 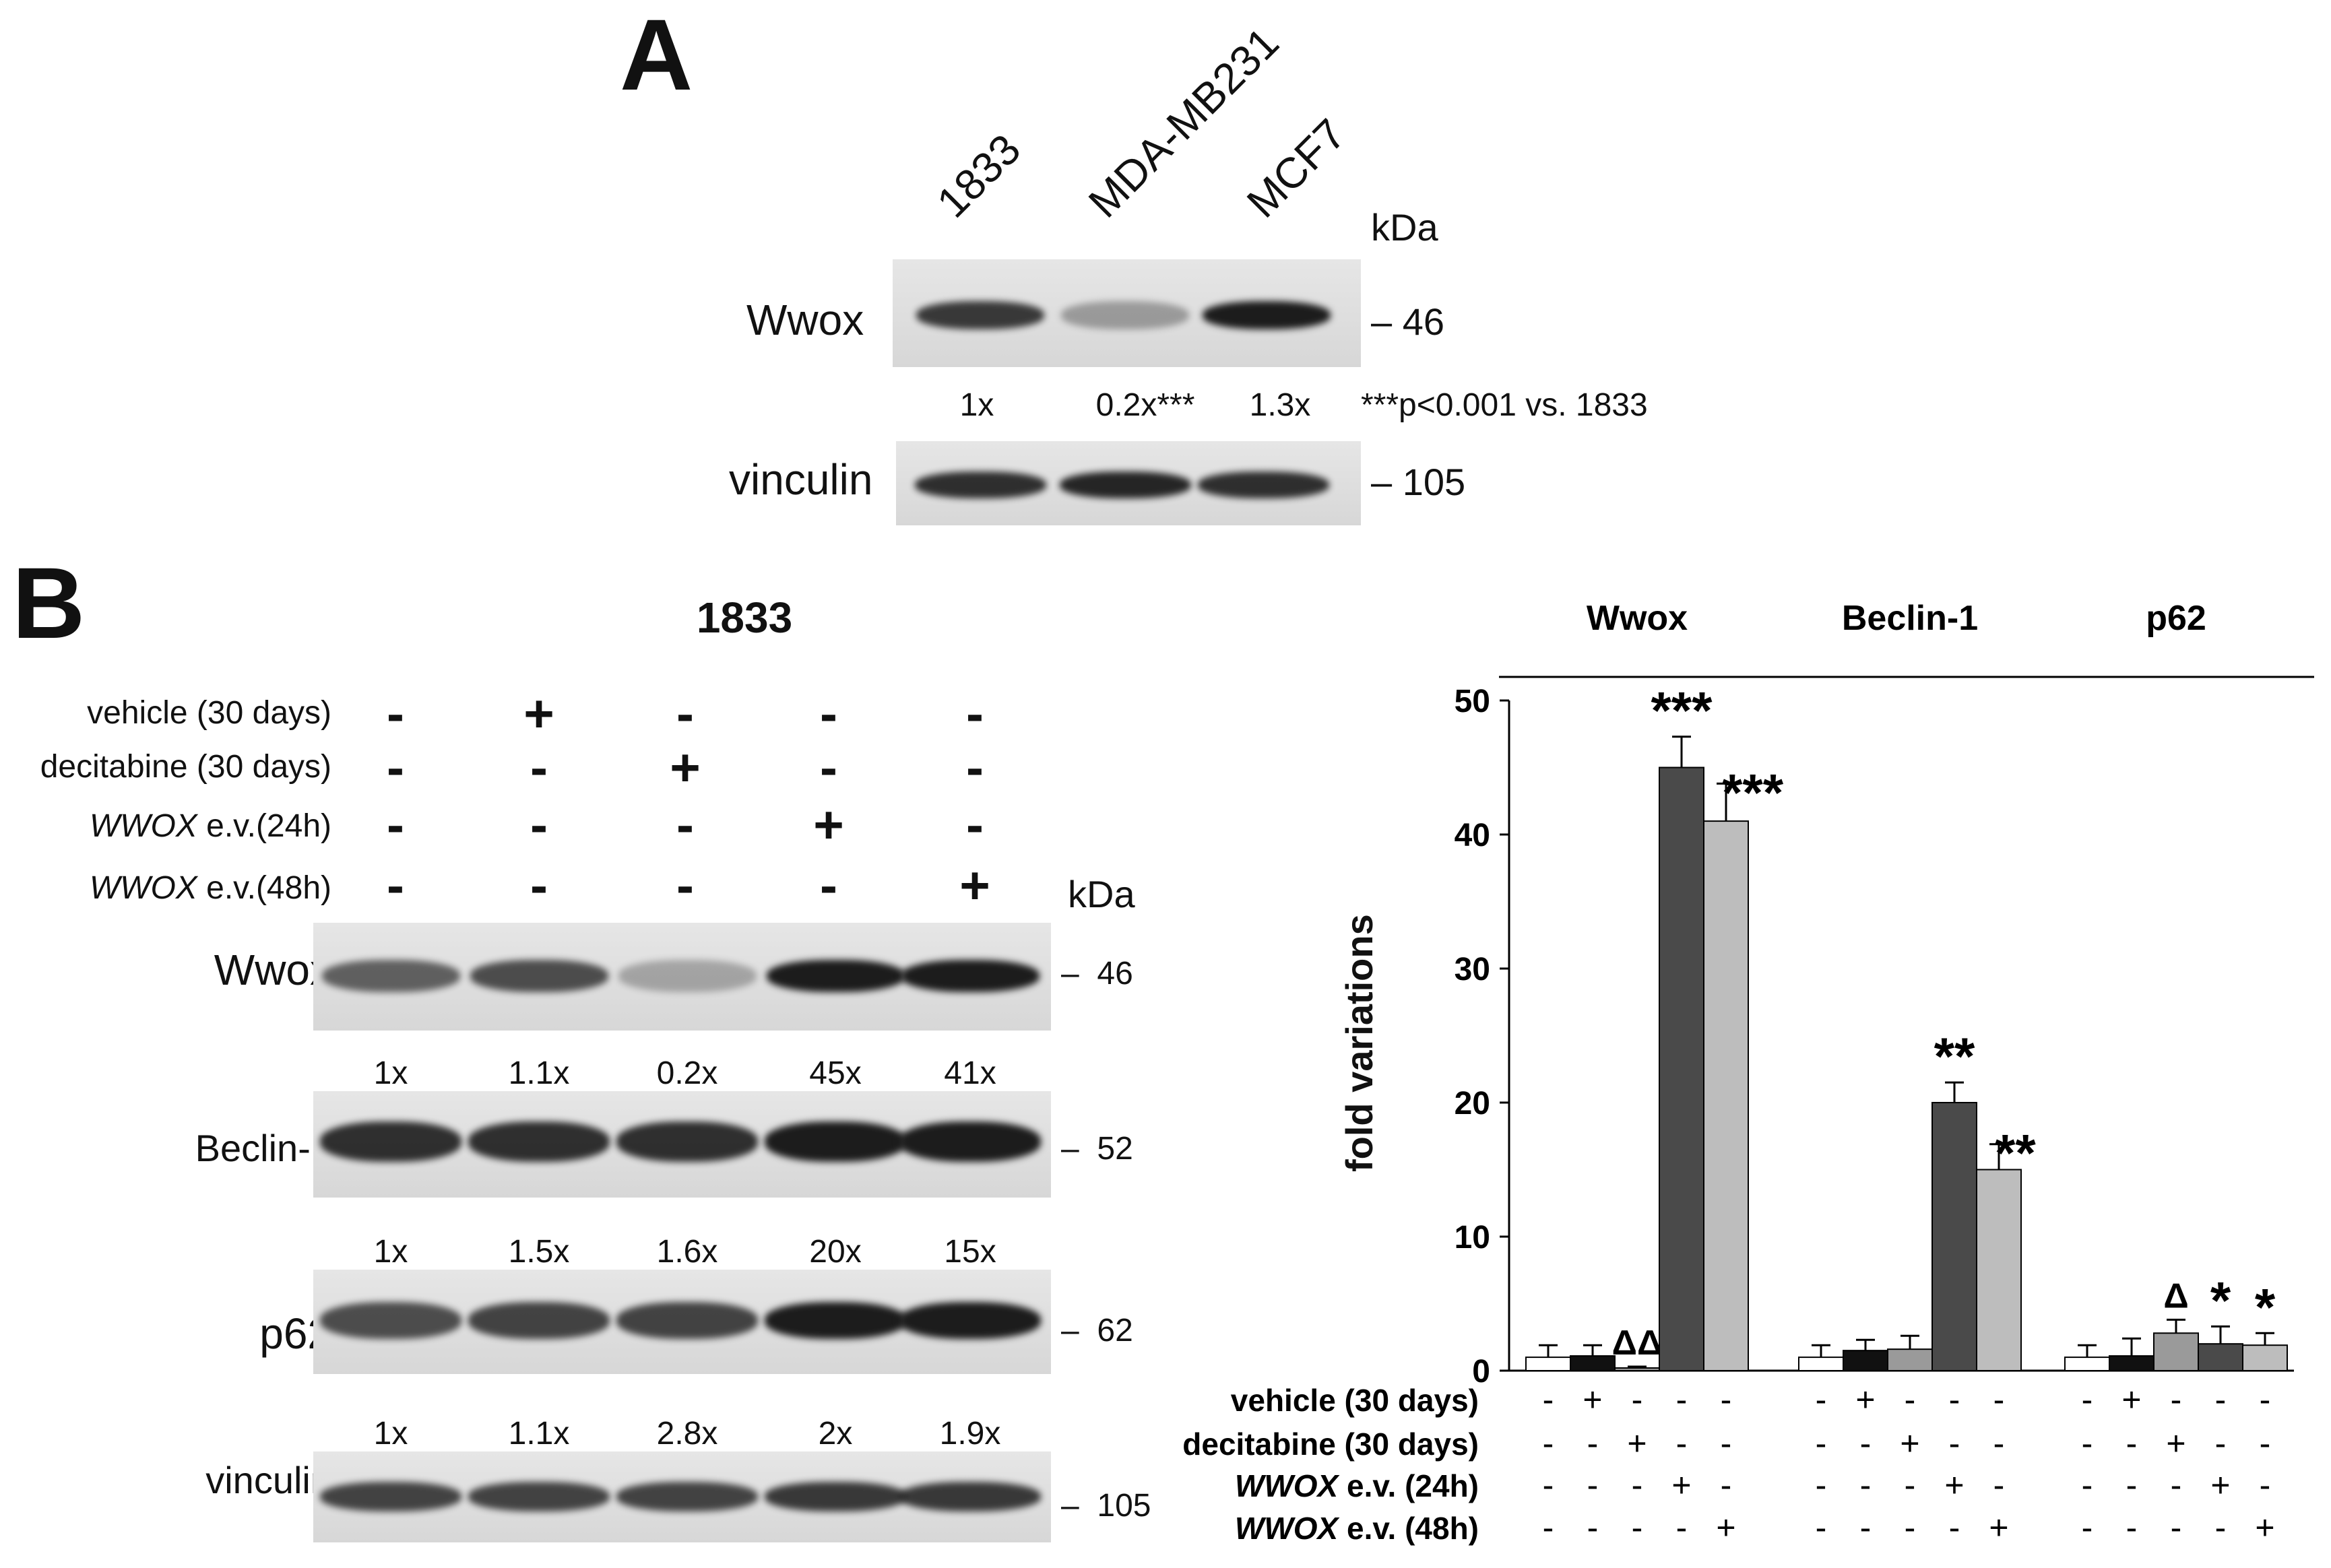 What do you see at coordinates (1408, 321) in the screenshot?
I see `kda-marker-46-a: – 46` at bounding box center [1408, 321].